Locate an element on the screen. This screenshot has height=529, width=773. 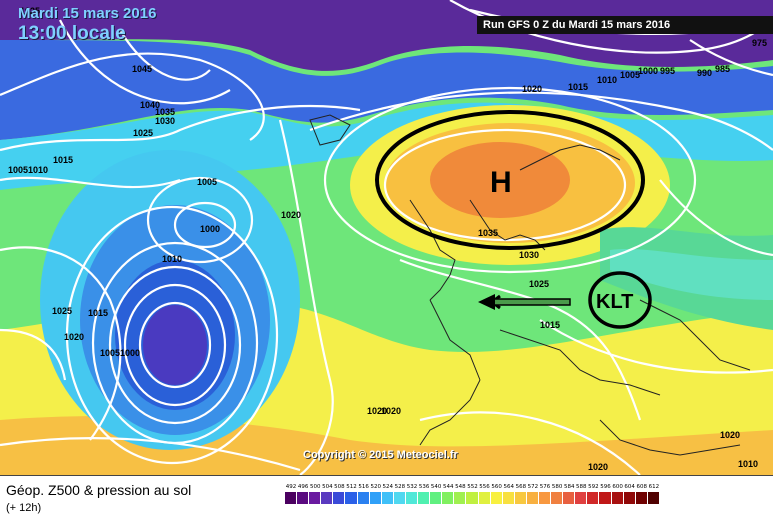
scale-value: 580 is located at coordinates (557, 487).